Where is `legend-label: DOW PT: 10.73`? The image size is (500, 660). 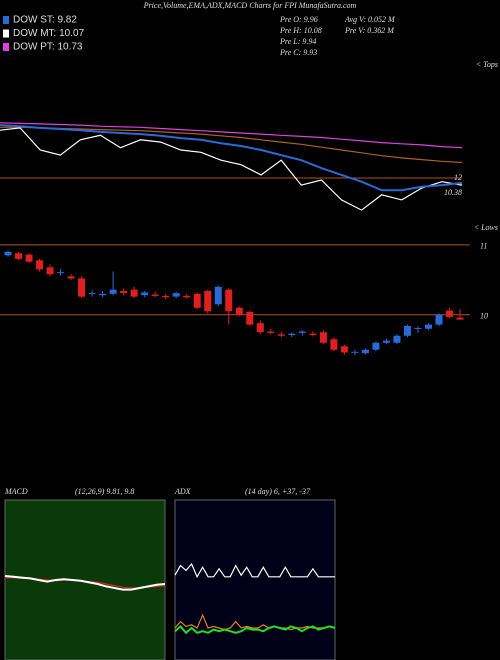 legend-label: DOW PT: 10.73 is located at coordinates (48, 47).